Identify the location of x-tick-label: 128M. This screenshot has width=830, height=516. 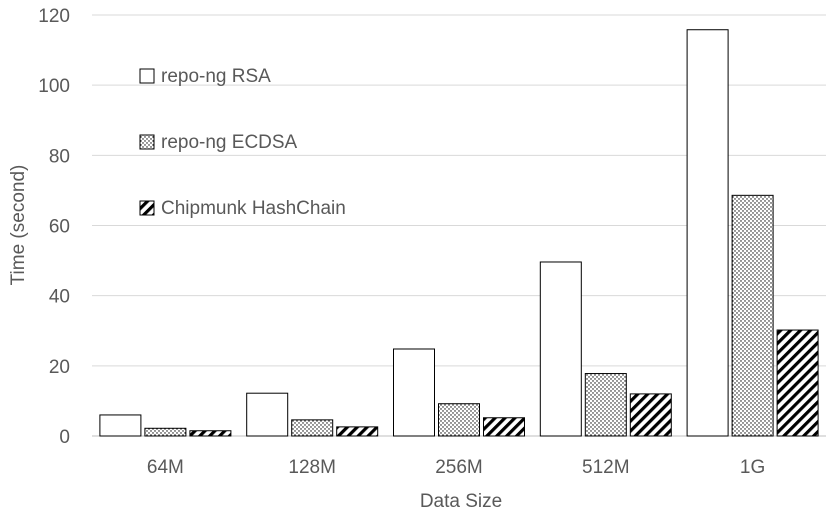
(312, 467).